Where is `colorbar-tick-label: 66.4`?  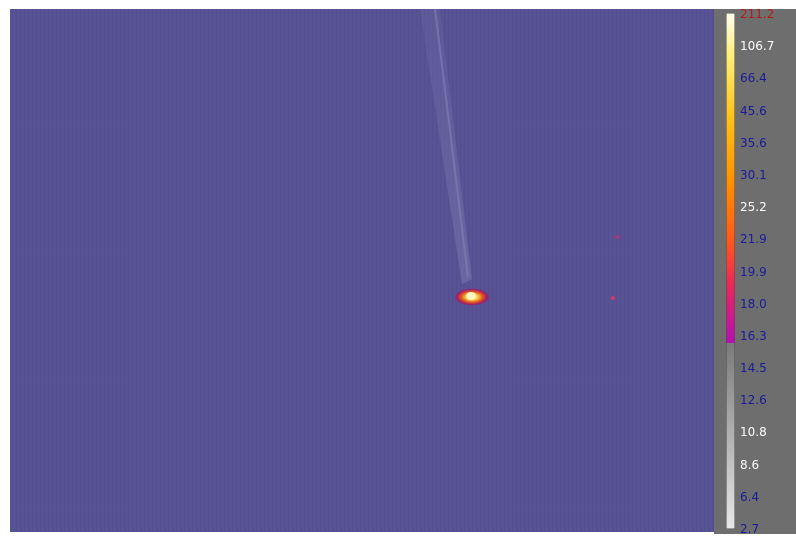
colorbar-tick-label: 66.4 is located at coordinates (753, 78).